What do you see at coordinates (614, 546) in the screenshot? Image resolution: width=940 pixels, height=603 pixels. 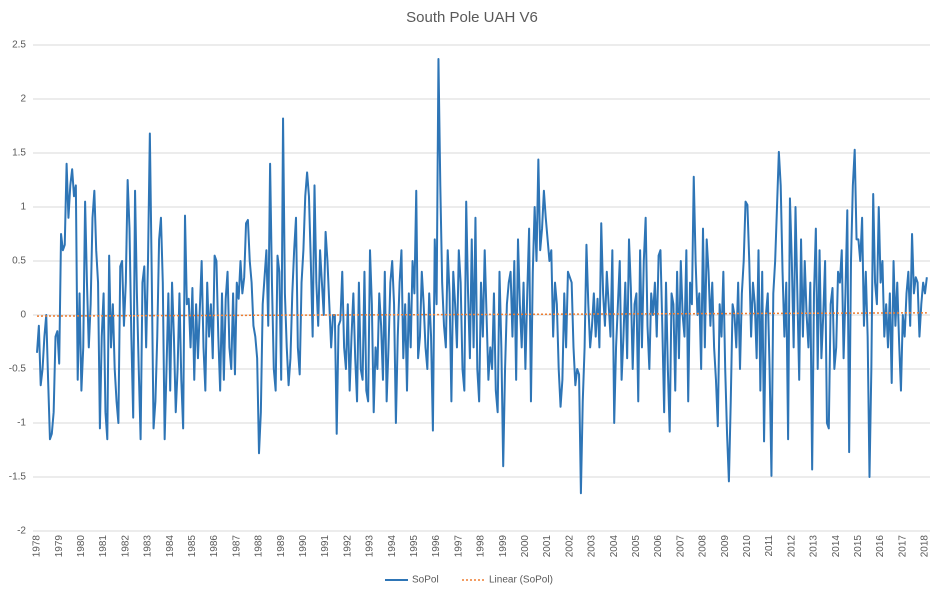 I see `x-tick-label: 2004` at bounding box center [614, 546].